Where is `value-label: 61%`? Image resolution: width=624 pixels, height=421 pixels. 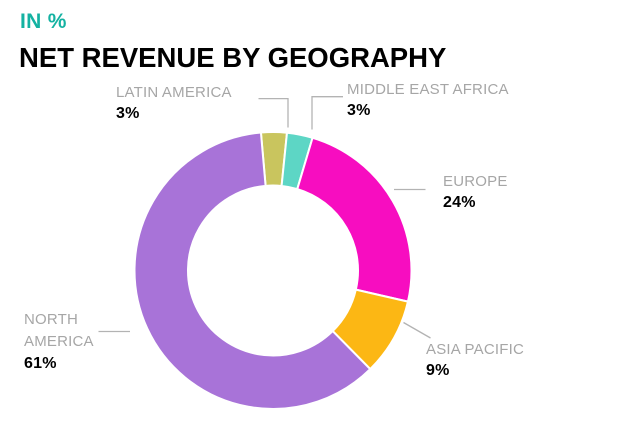
value-label: 61% is located at coordinates (40, 363).